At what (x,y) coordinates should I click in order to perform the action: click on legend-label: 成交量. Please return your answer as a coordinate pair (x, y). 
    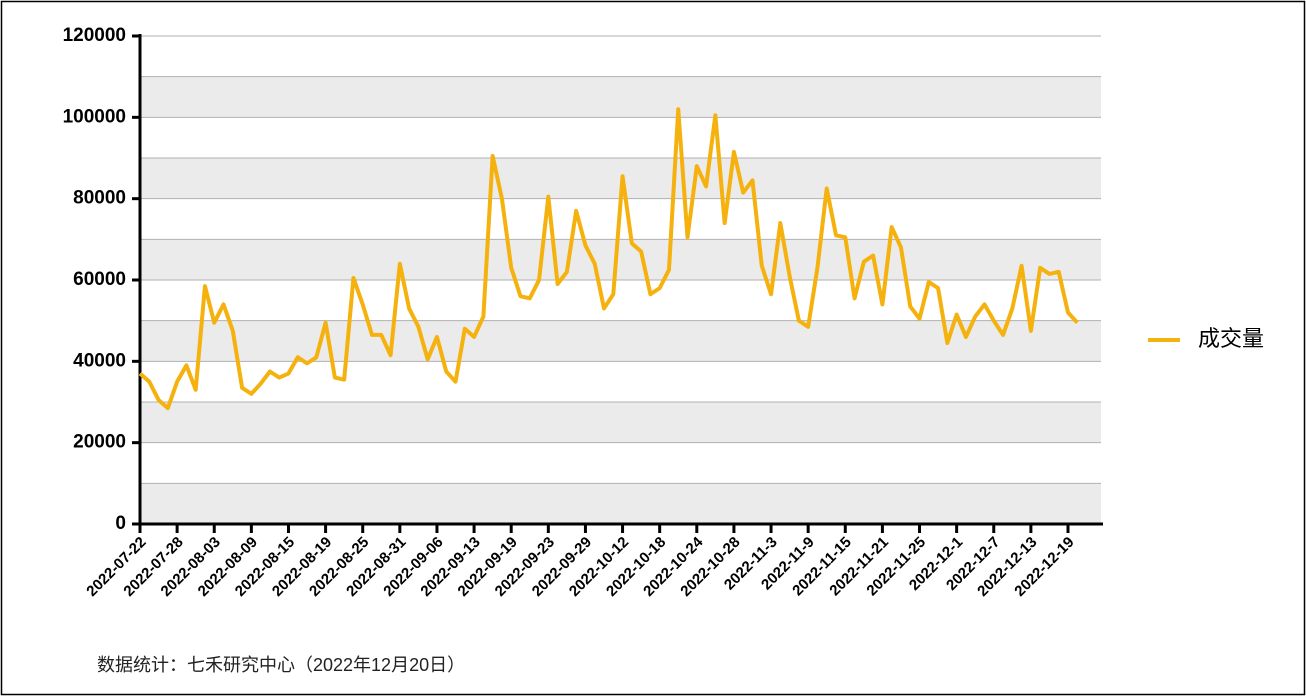
    Looking at the image, I should click on (1231, 338).